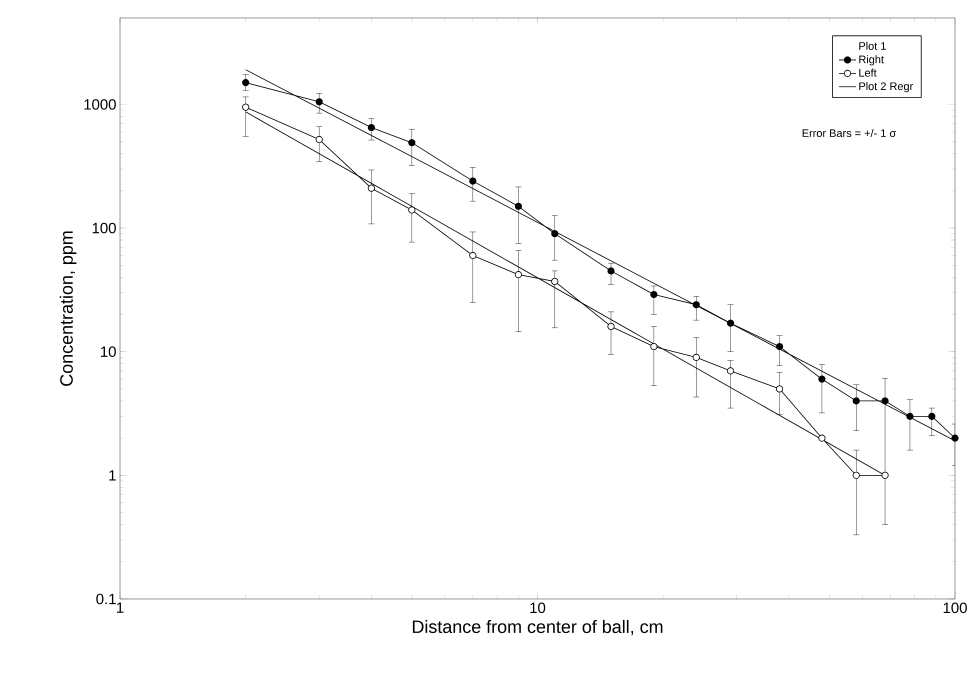  I want to click on x-tick-label: 10, so click(538, 608).